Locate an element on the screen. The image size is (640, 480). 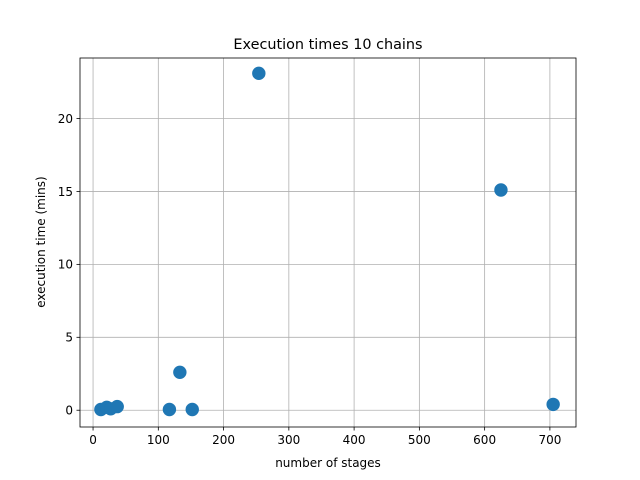
x-tick-label: 700 is located at coordinates (549, 440).